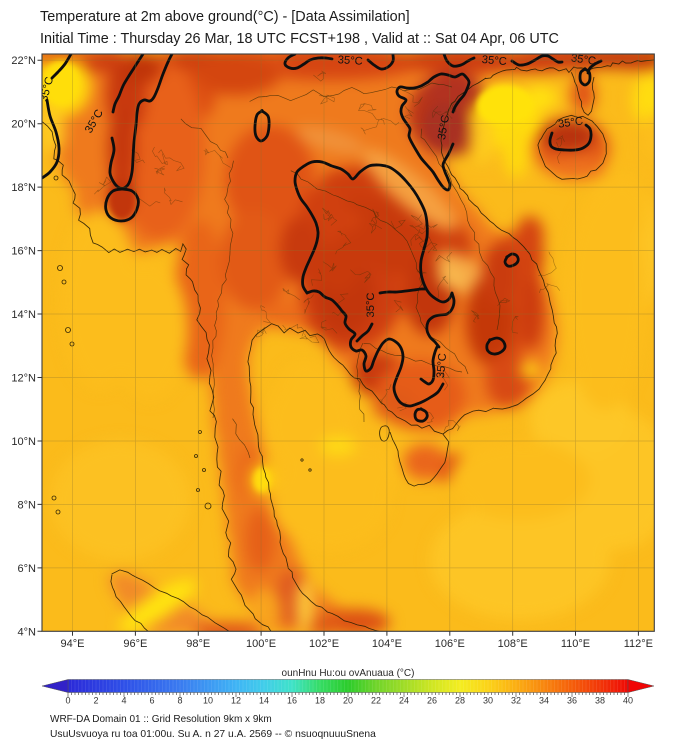 The height and width of the screenshot is (756, 676). Describe the element at coordinates (292, 701) in the screenshot. I see `svg-text: 16` at that location.